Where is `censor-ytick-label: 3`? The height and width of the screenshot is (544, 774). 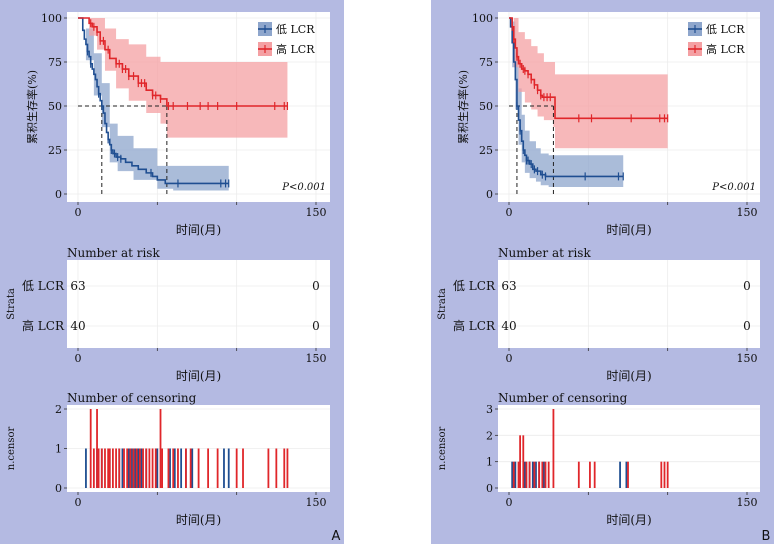 censor-ytick-label: 3 is located at coordinates (489, 409).